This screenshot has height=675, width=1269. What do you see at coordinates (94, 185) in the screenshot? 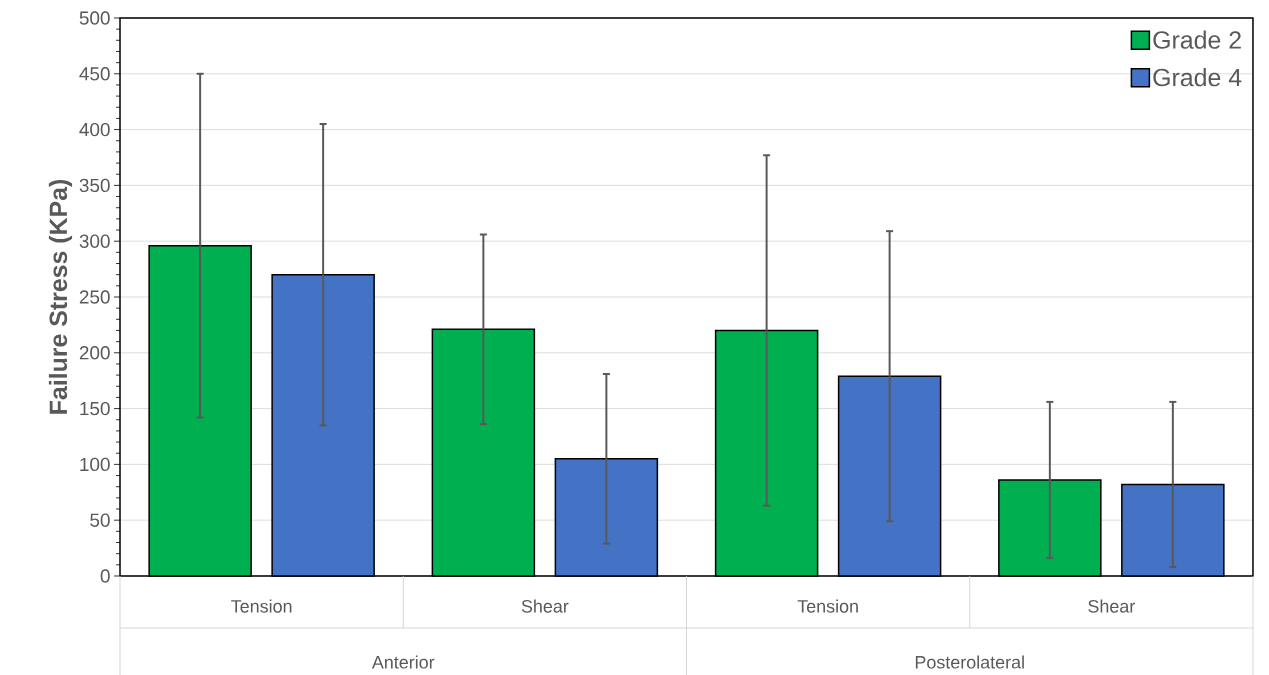
I see `y-tick-label: 350` at bounding box center [94, 185].